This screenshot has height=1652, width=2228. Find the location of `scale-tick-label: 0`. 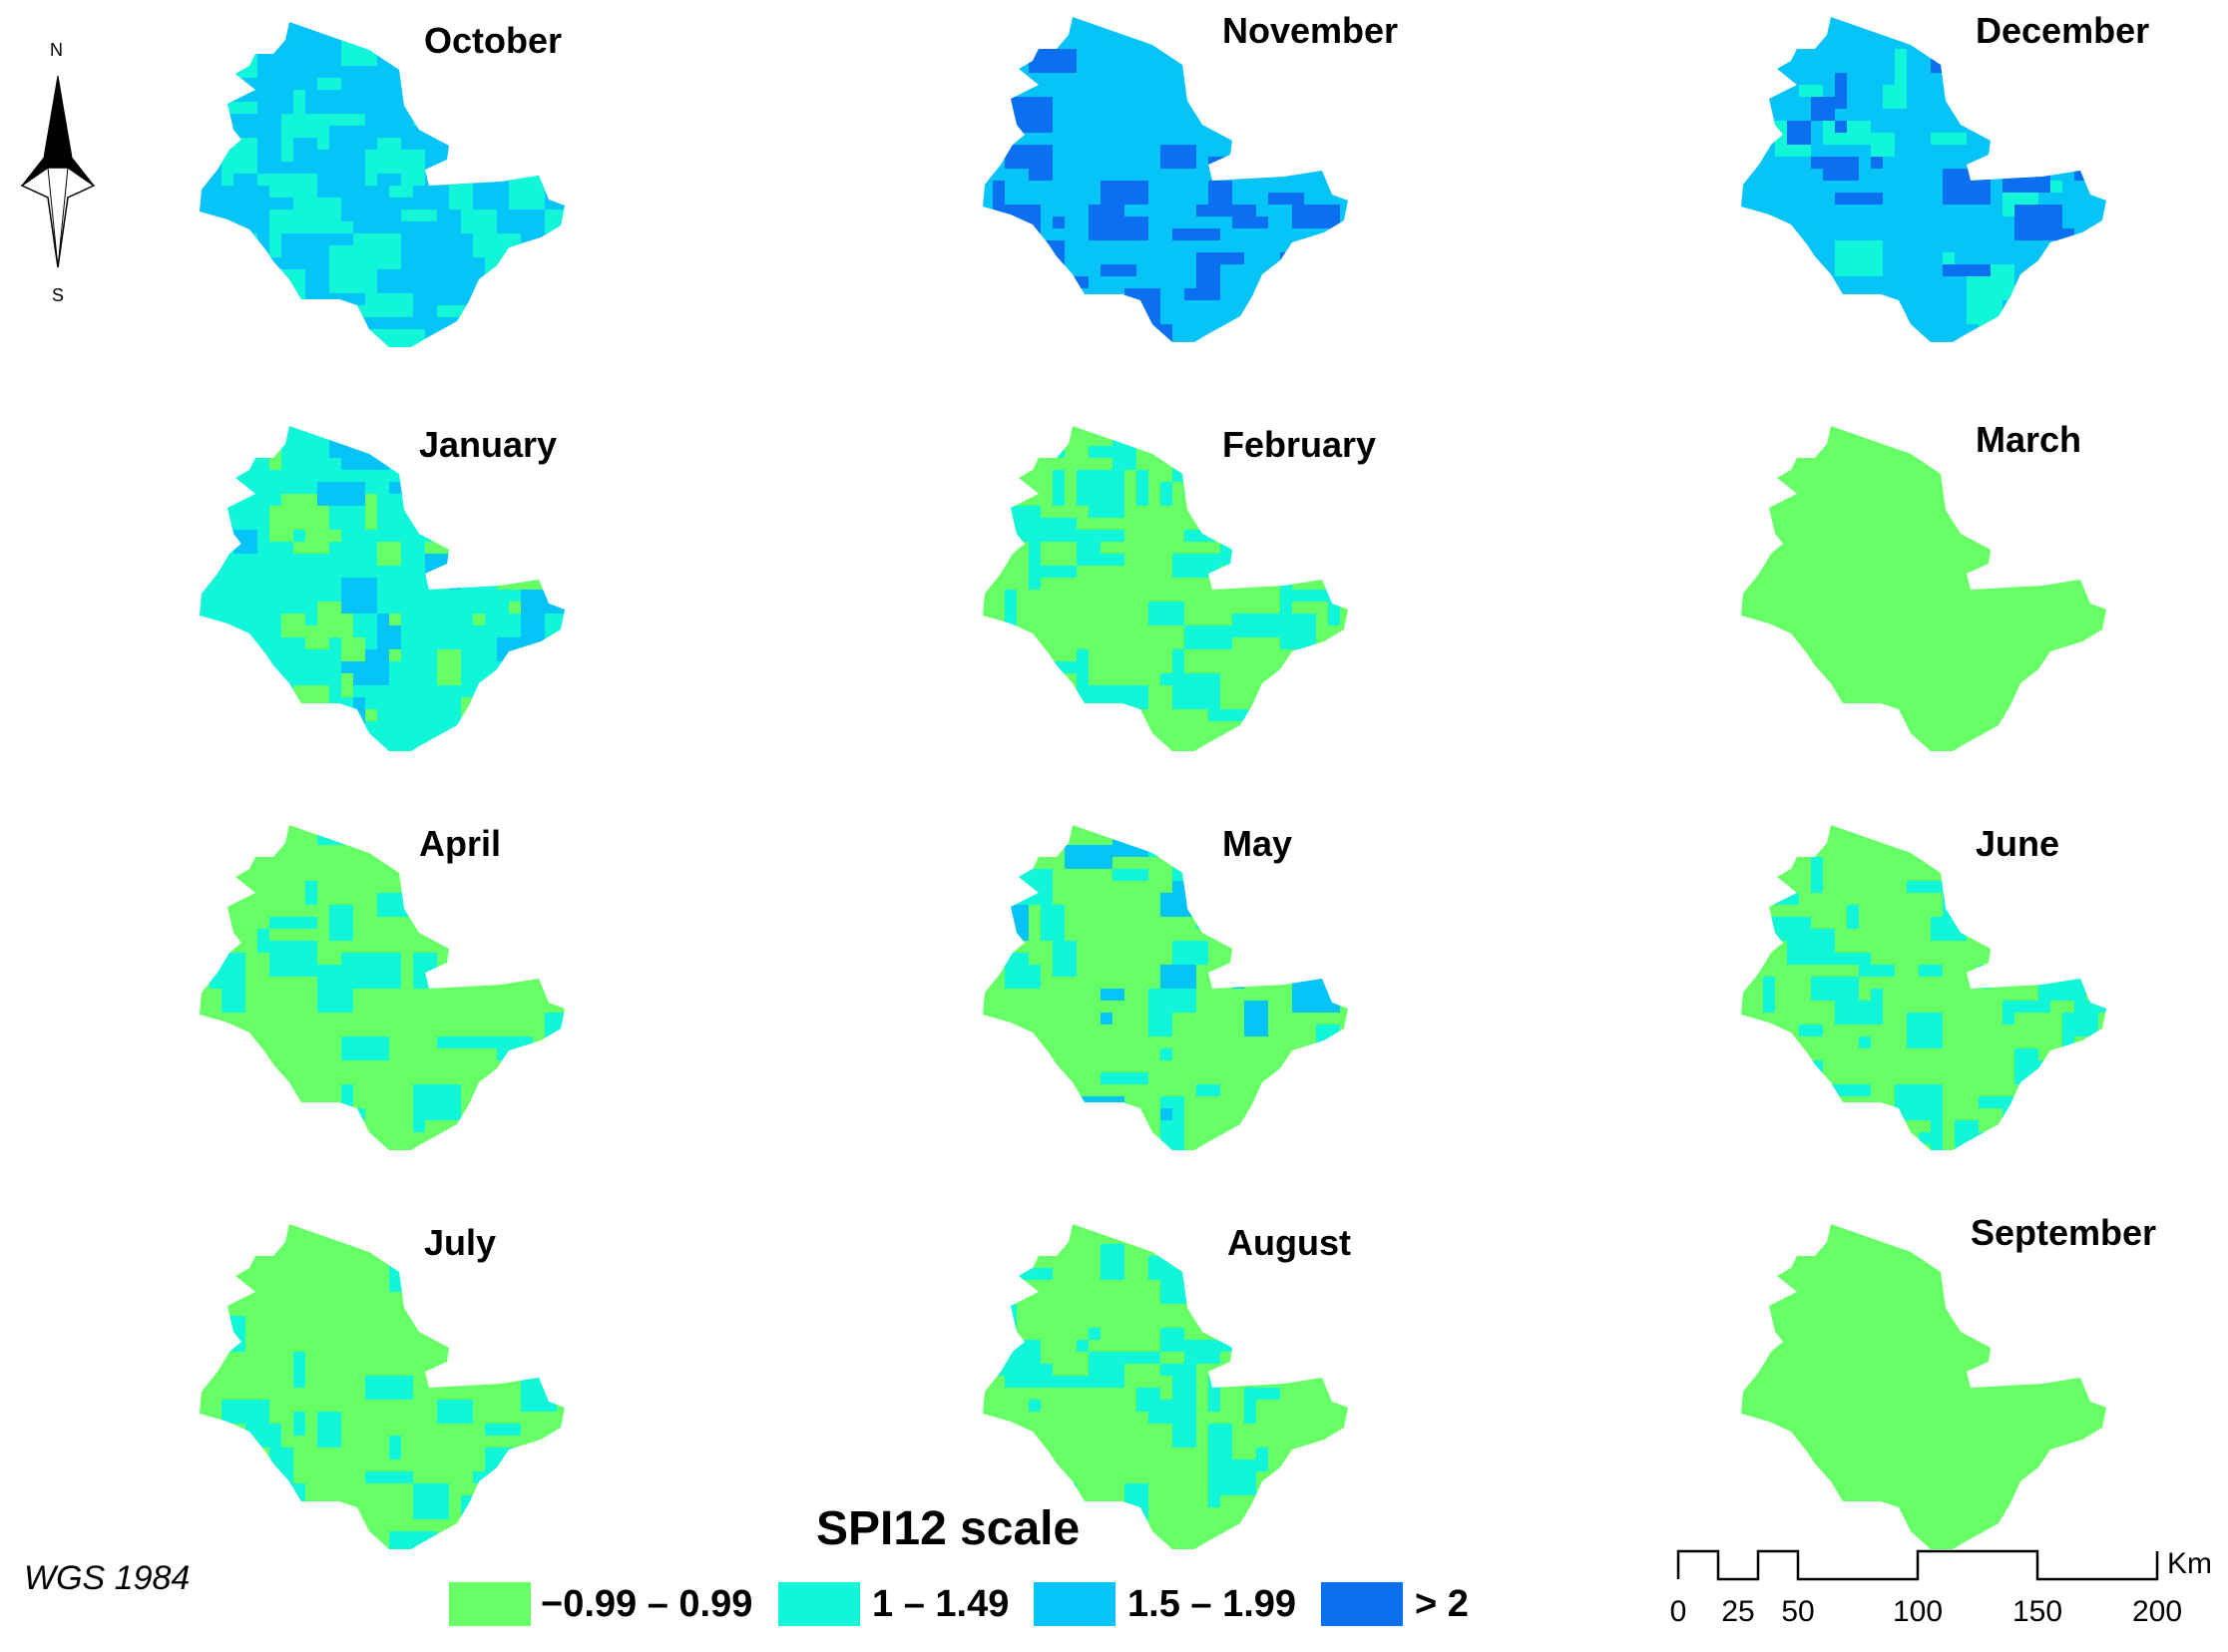

scale-tick-label: 0 is located at coordinates (1678, 1611).